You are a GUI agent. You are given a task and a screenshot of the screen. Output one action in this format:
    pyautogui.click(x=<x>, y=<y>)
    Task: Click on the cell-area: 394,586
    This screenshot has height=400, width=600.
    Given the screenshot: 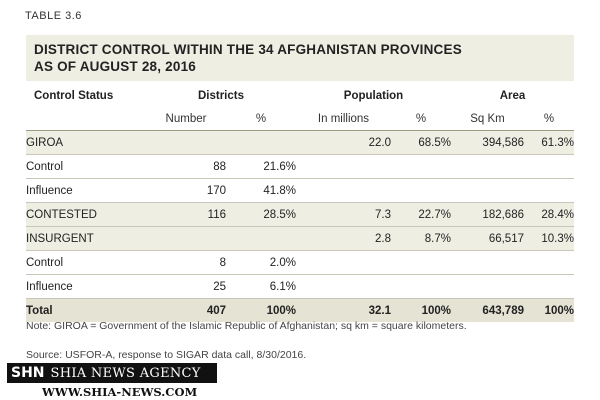 What is the action you would take?
    pyautogui.click(x=487, y=142)
    